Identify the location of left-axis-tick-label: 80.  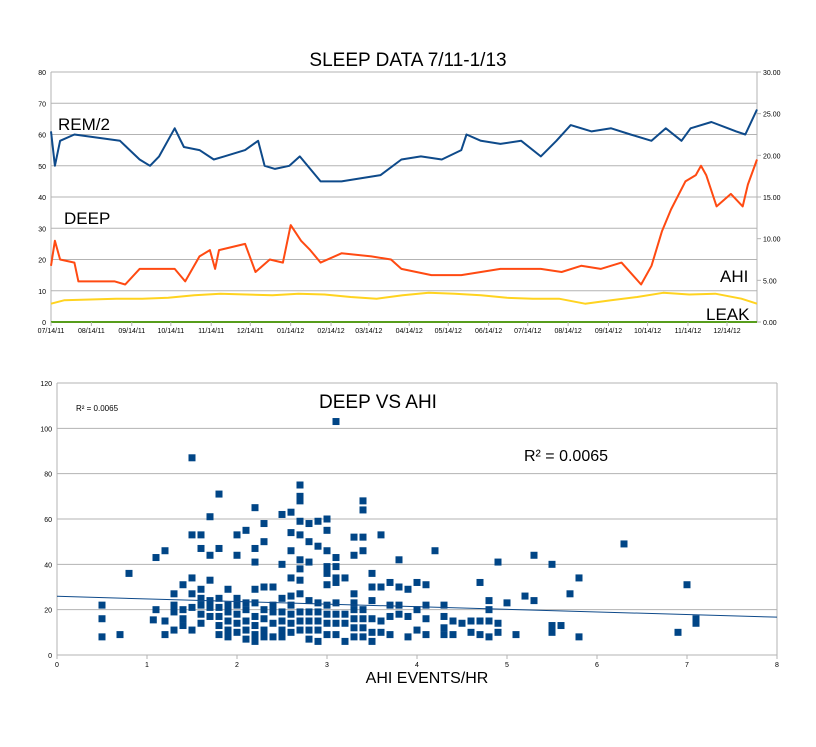
(42, 73).